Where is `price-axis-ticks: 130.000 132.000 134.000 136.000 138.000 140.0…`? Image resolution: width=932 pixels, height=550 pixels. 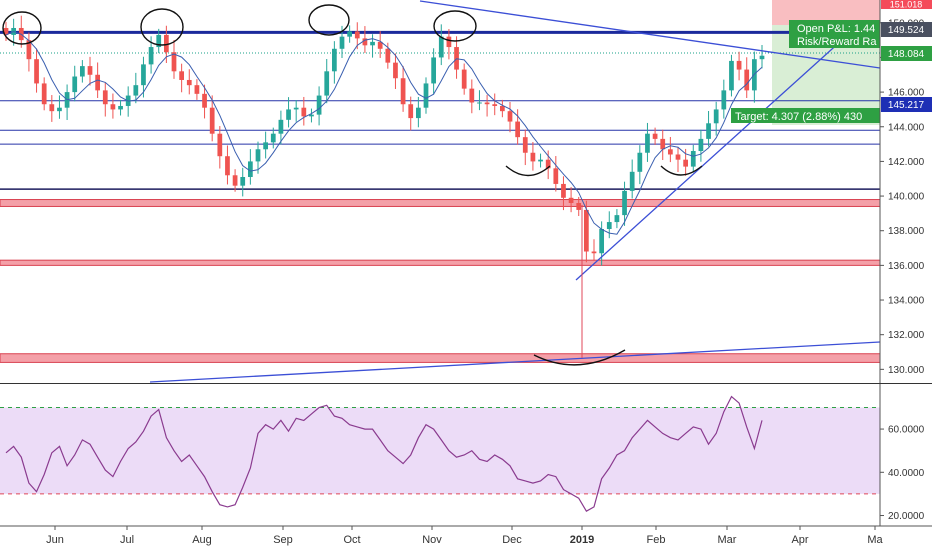 price-axis-ticks: 130.000 132.000 134.000 136.000 138.000 140.0… is located at coordinates (902, 197).